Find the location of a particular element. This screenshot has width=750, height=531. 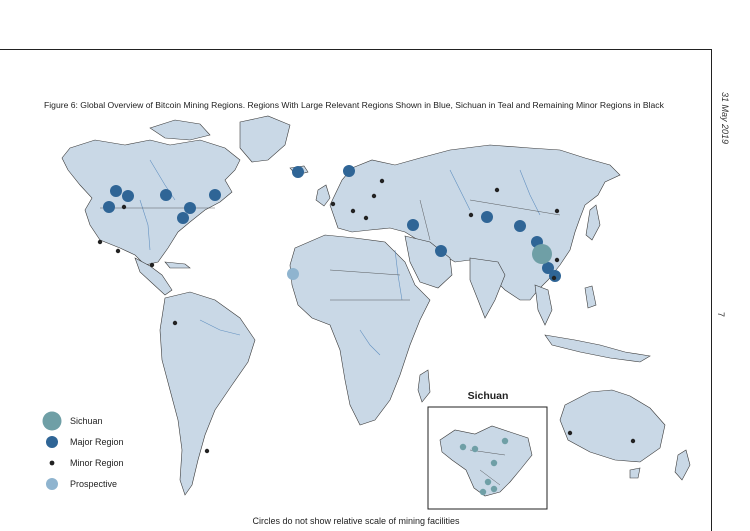

india is located at coordinates (487, 288).